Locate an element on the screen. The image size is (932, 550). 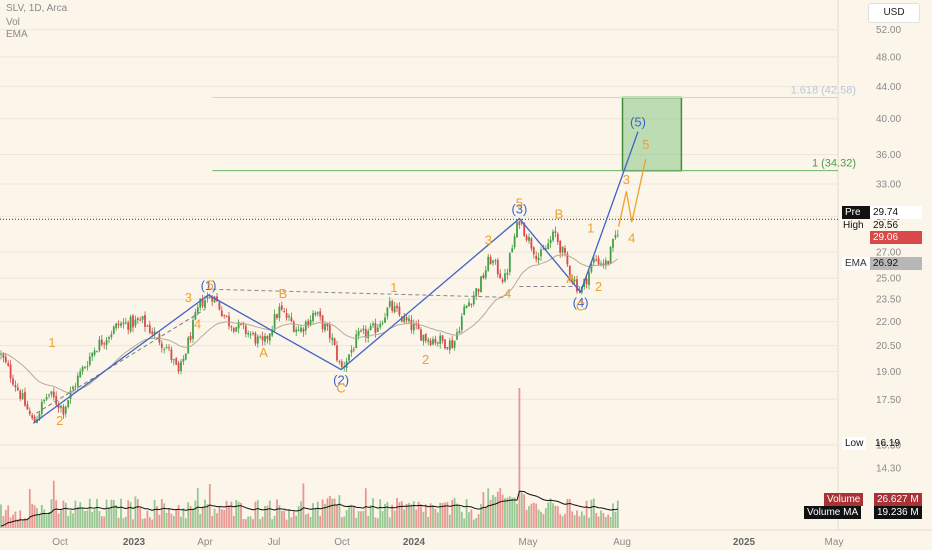
target-zone-box is located at coordinates (652, 134).